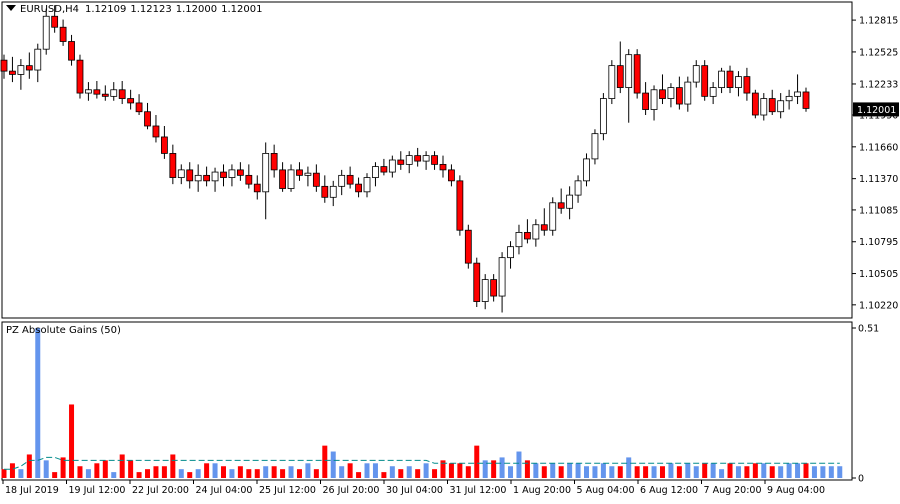  I want to click on indicator-axis-label: 0, so click(861, 479).